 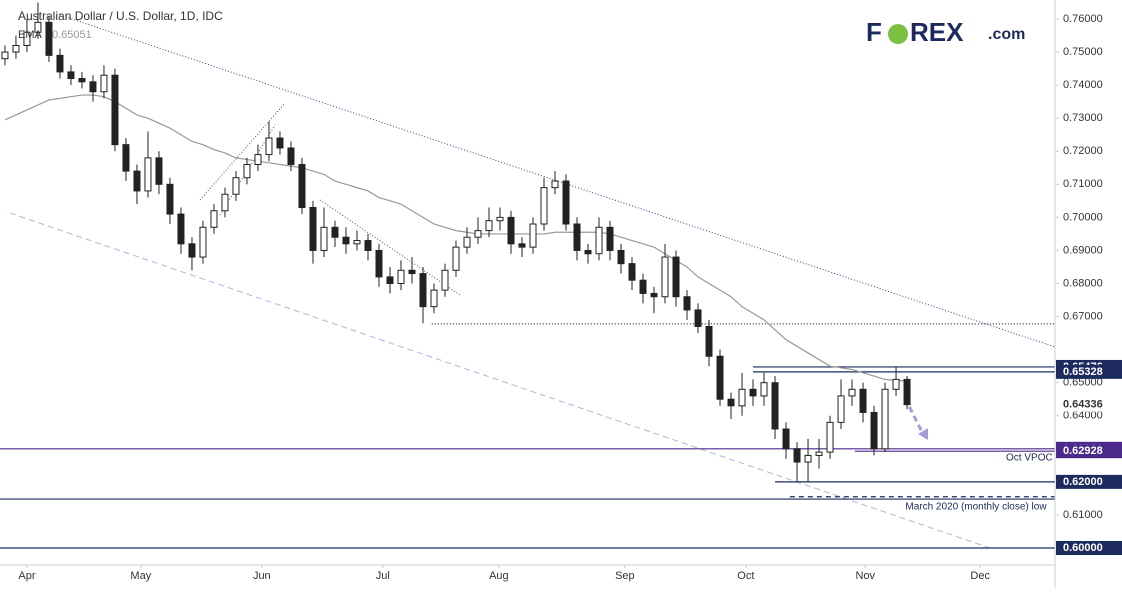 What do you see at coordinates (937, 32) in the screenshot?
I see `logo-text: REX` at bounding box center [937, 32].